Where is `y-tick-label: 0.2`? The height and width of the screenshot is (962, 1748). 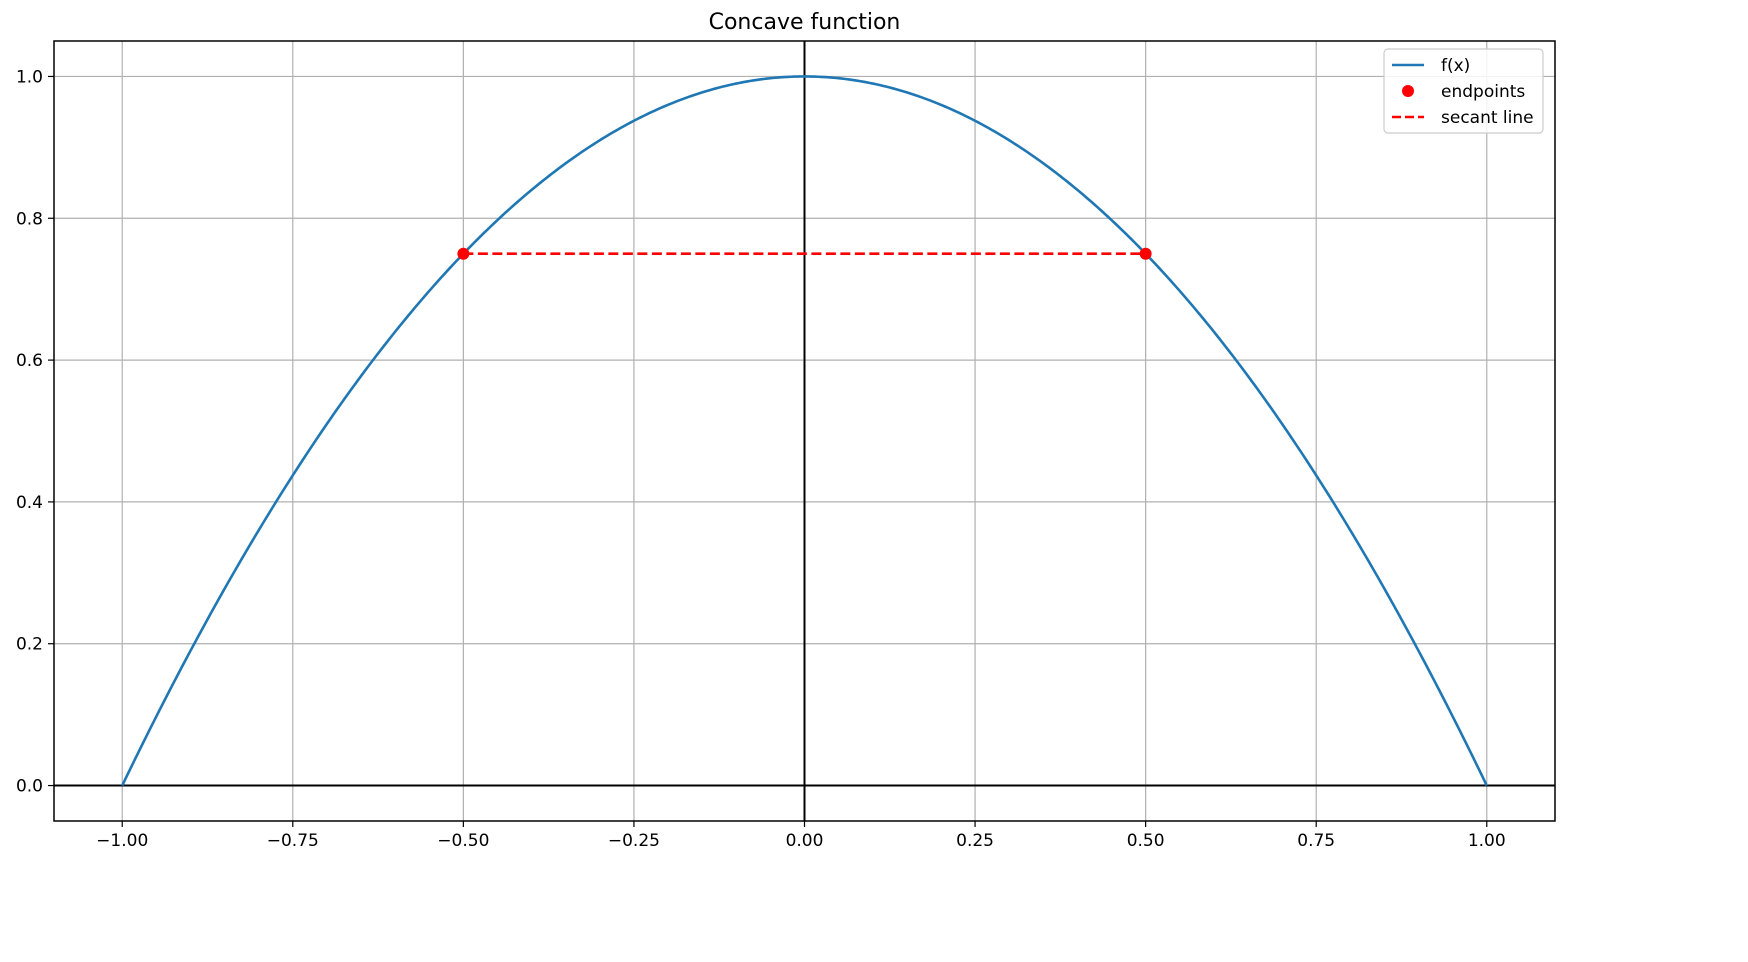
y-tick-label: 0.2 is located at coordinates (29, 645).